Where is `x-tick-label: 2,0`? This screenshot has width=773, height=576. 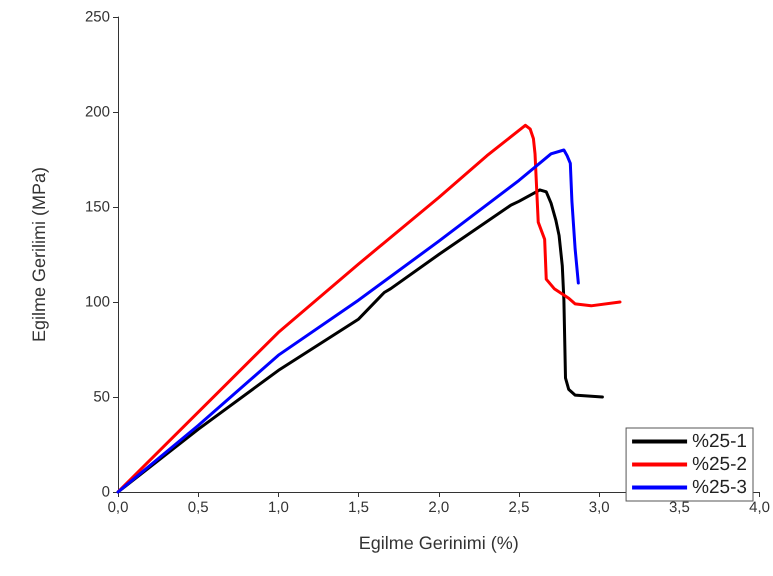 x-tick-label: 2,0 is located at coordinates (439, 507).